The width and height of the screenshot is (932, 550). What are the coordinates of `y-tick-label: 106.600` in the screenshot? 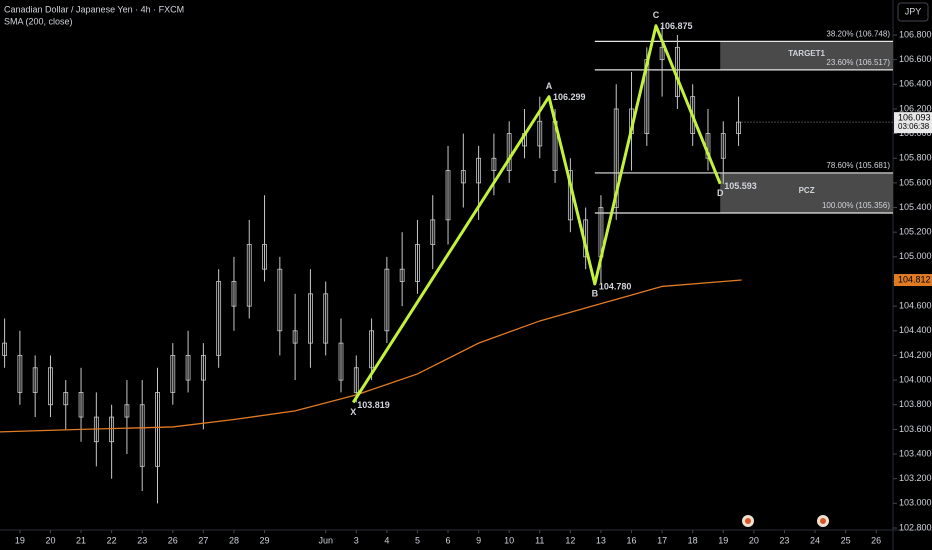 It's located at (915, 59).